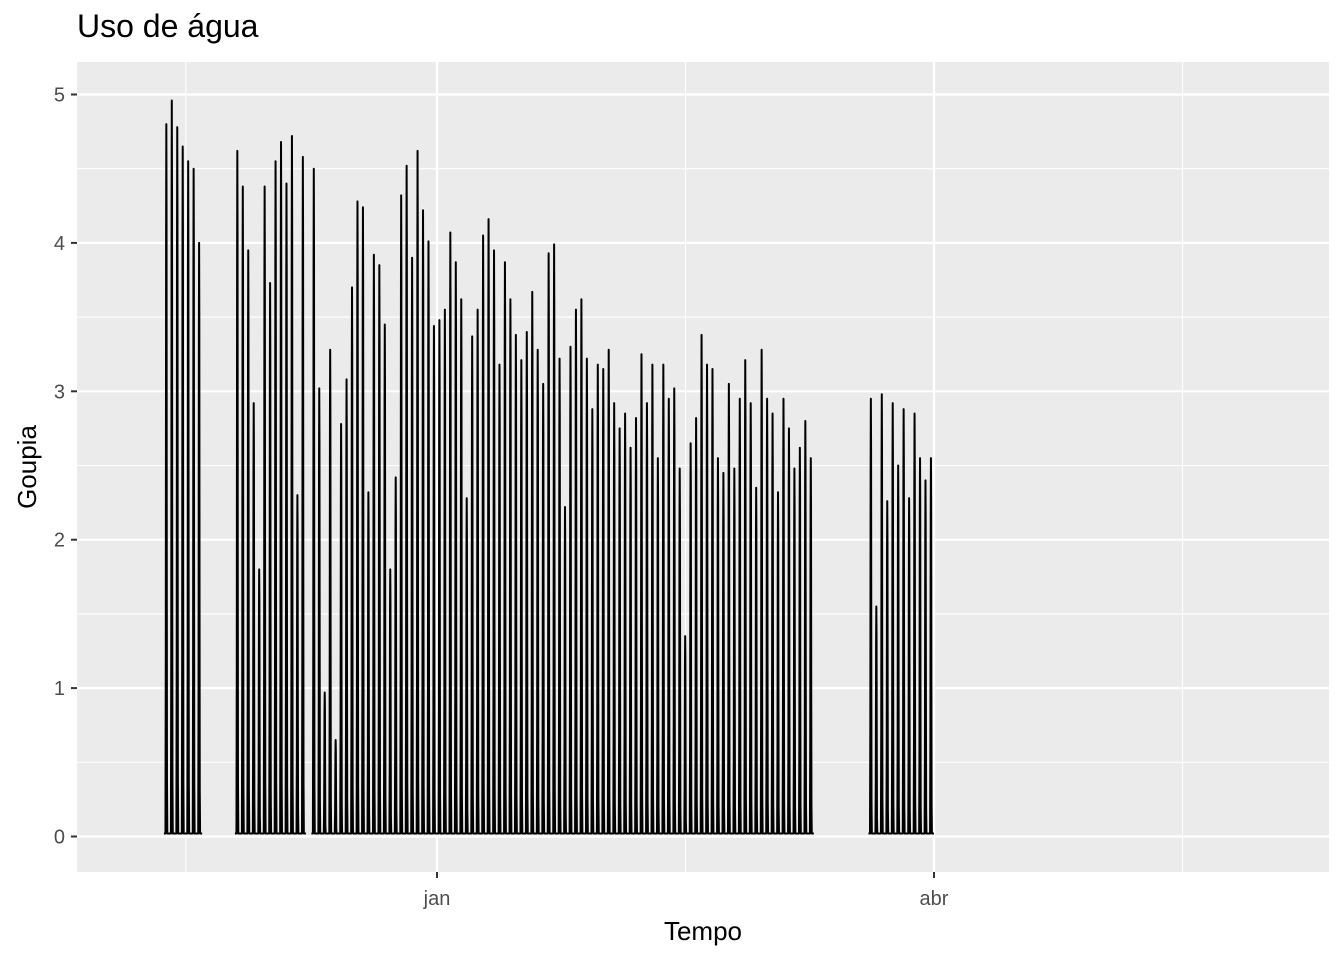  What do you see at coordinates (59, 541) in the screenshot?
I see `y-tick-label: 2` at bounding box center [59, 541].